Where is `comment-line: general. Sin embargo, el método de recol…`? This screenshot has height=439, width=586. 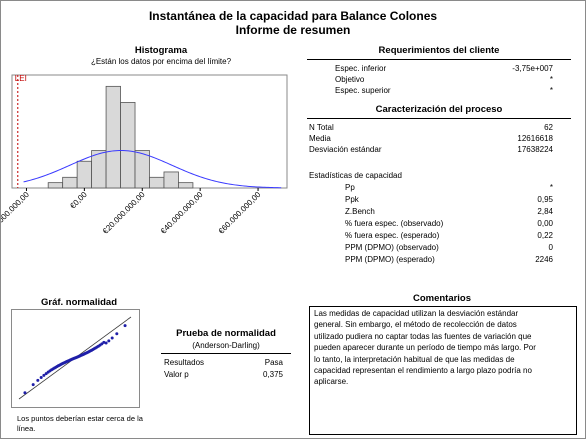
comment-line: general. Sin embargo, el método de recol… is located at coordinates (415, 325).